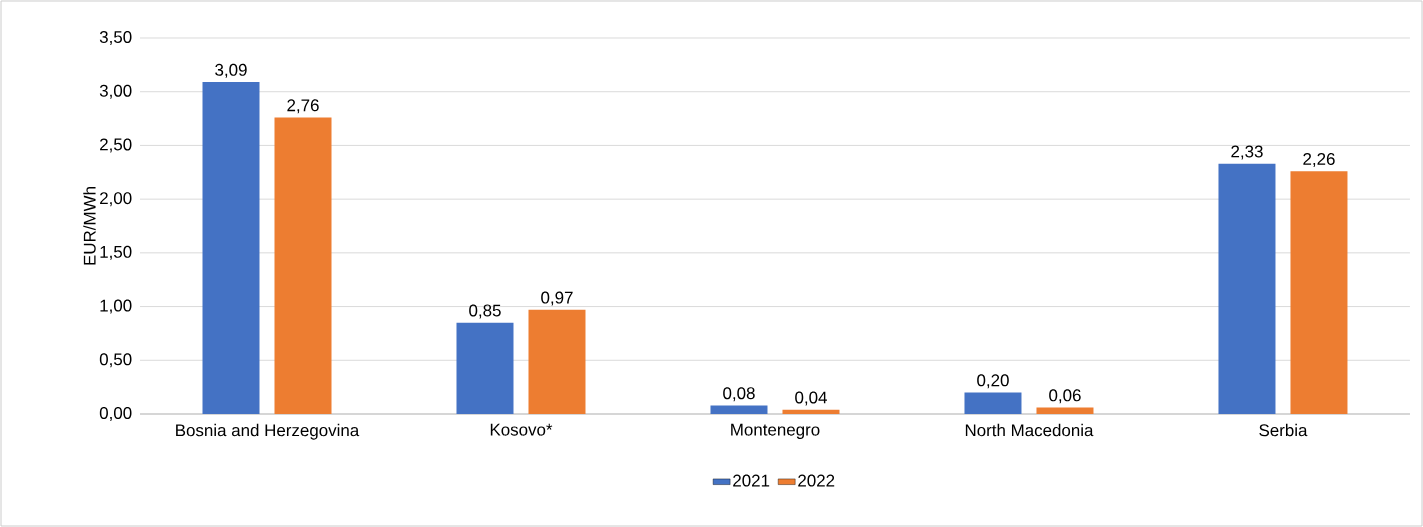  I want to click on y-axis-title: EUR/MWh, so click(89, 226).